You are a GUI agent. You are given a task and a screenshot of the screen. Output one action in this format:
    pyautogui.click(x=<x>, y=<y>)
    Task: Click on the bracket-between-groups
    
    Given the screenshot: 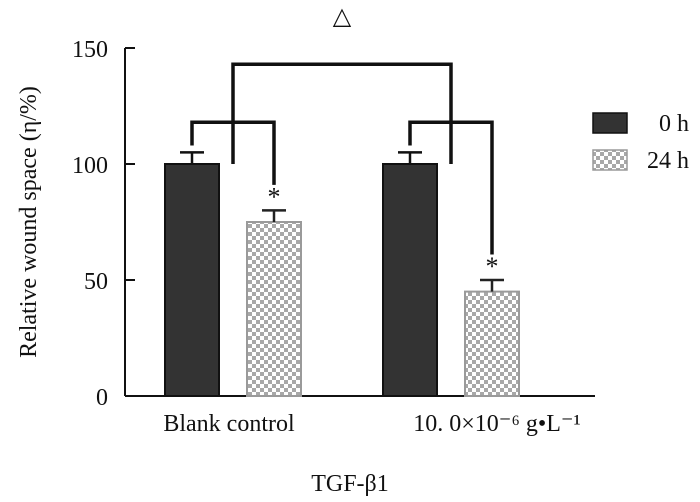 What is the action you would take?
    pyautogui.click(x=342, y=113)
    